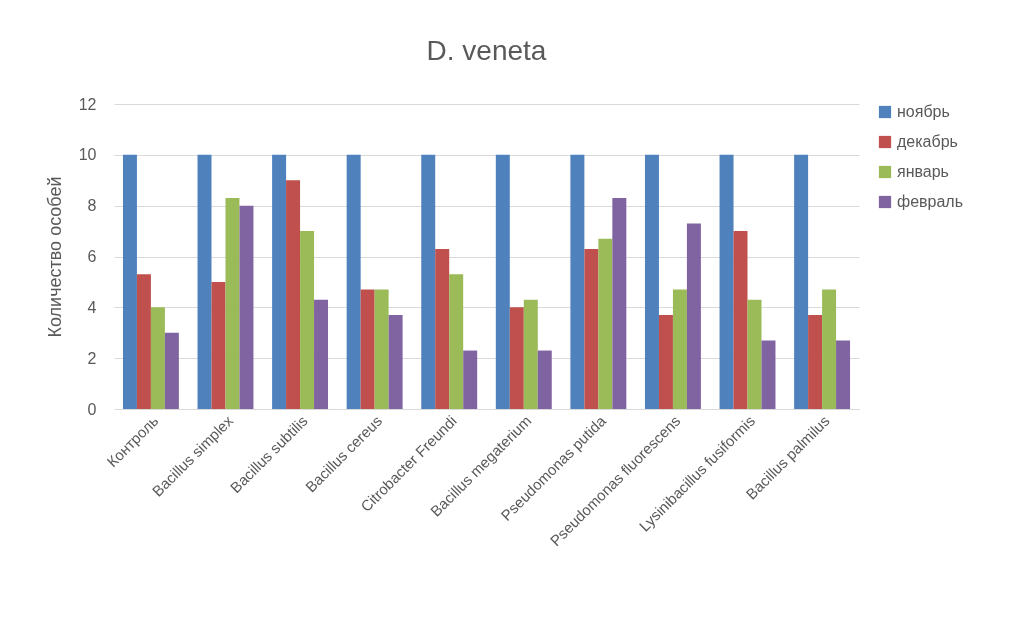 This screenshot has width=1019, height=635. I want to click on y-tick-label: 10, so click(87, 155).